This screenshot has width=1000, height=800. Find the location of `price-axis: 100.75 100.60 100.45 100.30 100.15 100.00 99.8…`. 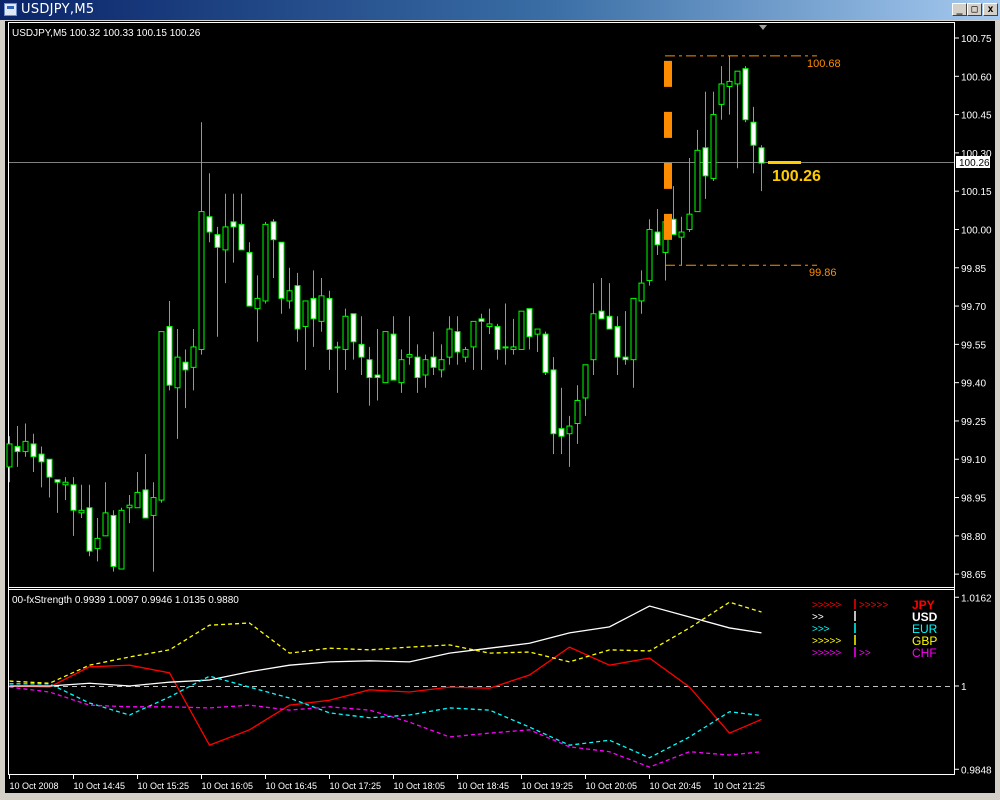

price-axis: 100.75 100.60 100.45 100.30 100.15 100.00 99.8… is located at coordinates (973, 307).